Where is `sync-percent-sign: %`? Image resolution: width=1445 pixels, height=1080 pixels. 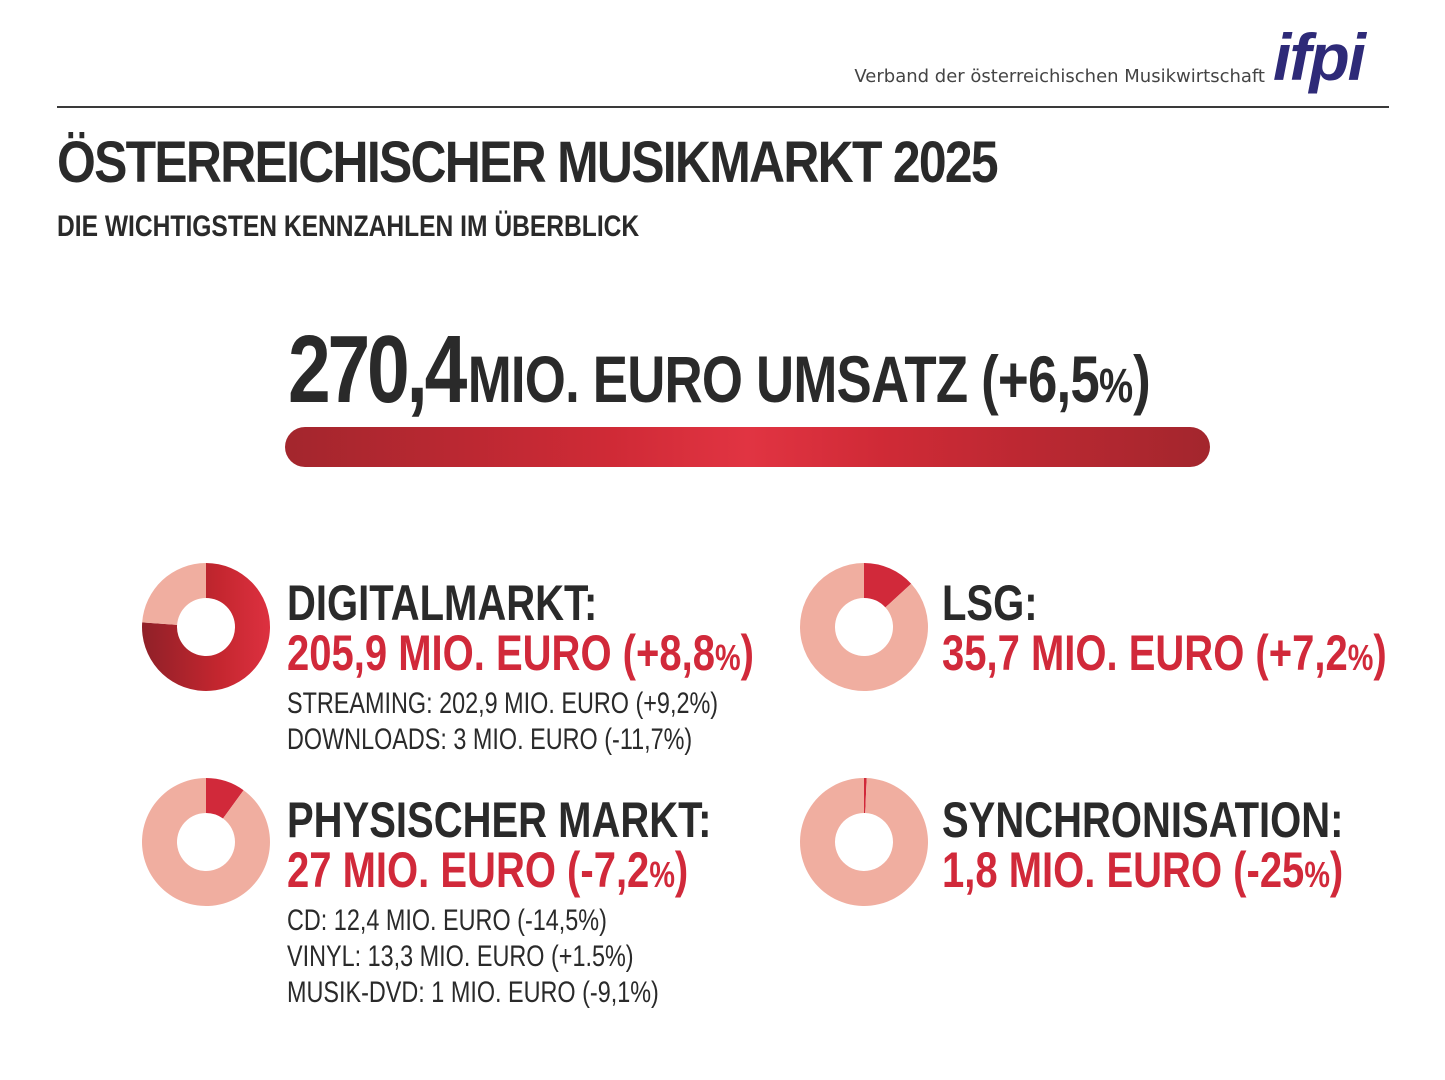 sync-percent-sign: % is located at coordinates (1317, 874).